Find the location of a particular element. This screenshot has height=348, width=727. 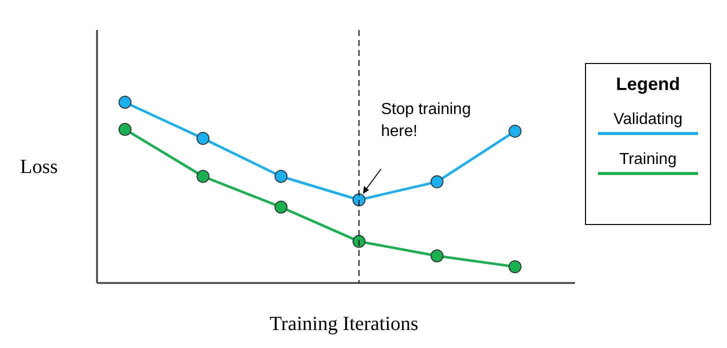

text: Validating is located at coordinates (648, 120).